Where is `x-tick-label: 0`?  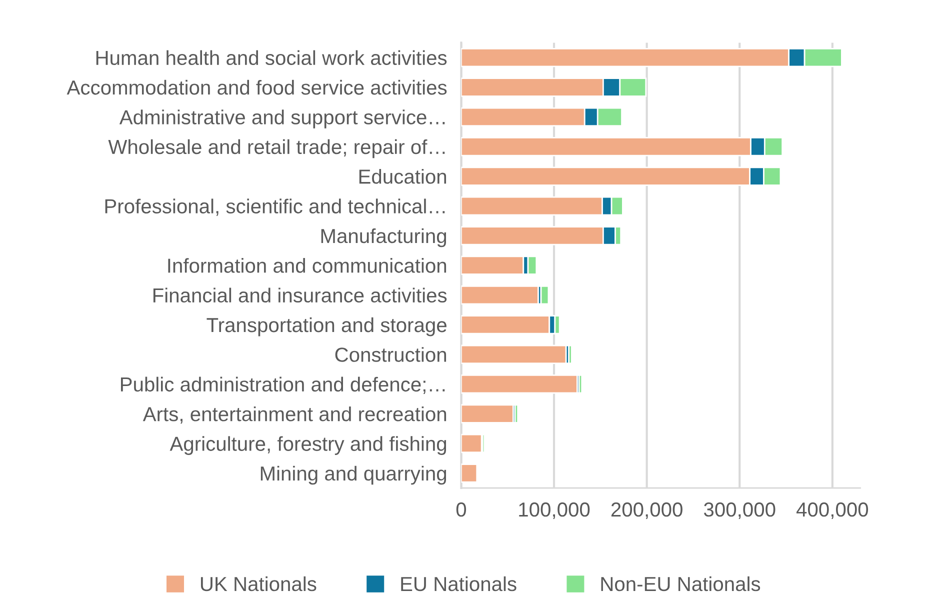
x-tick-label: 0 is located at coordinates (461, 509).